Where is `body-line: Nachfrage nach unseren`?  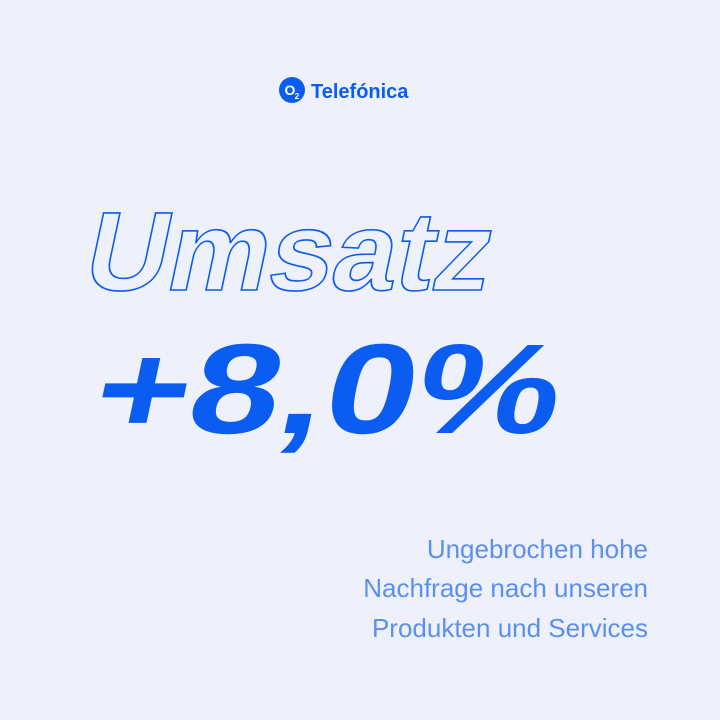
body-line: Nachfrage nach unseren is located at coordinates (505, 588).